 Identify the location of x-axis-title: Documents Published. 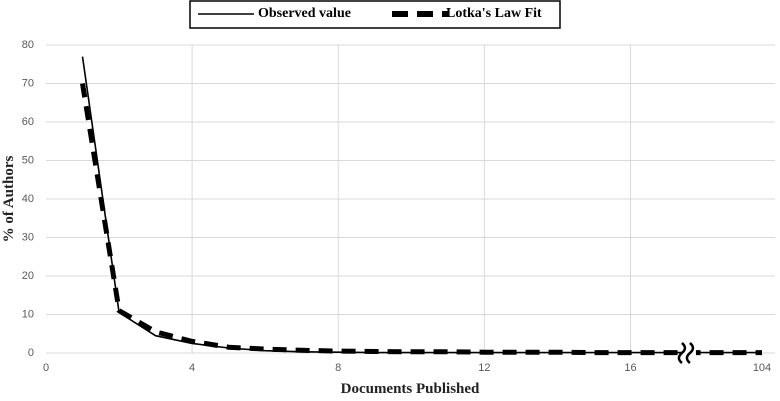
(410, 389).